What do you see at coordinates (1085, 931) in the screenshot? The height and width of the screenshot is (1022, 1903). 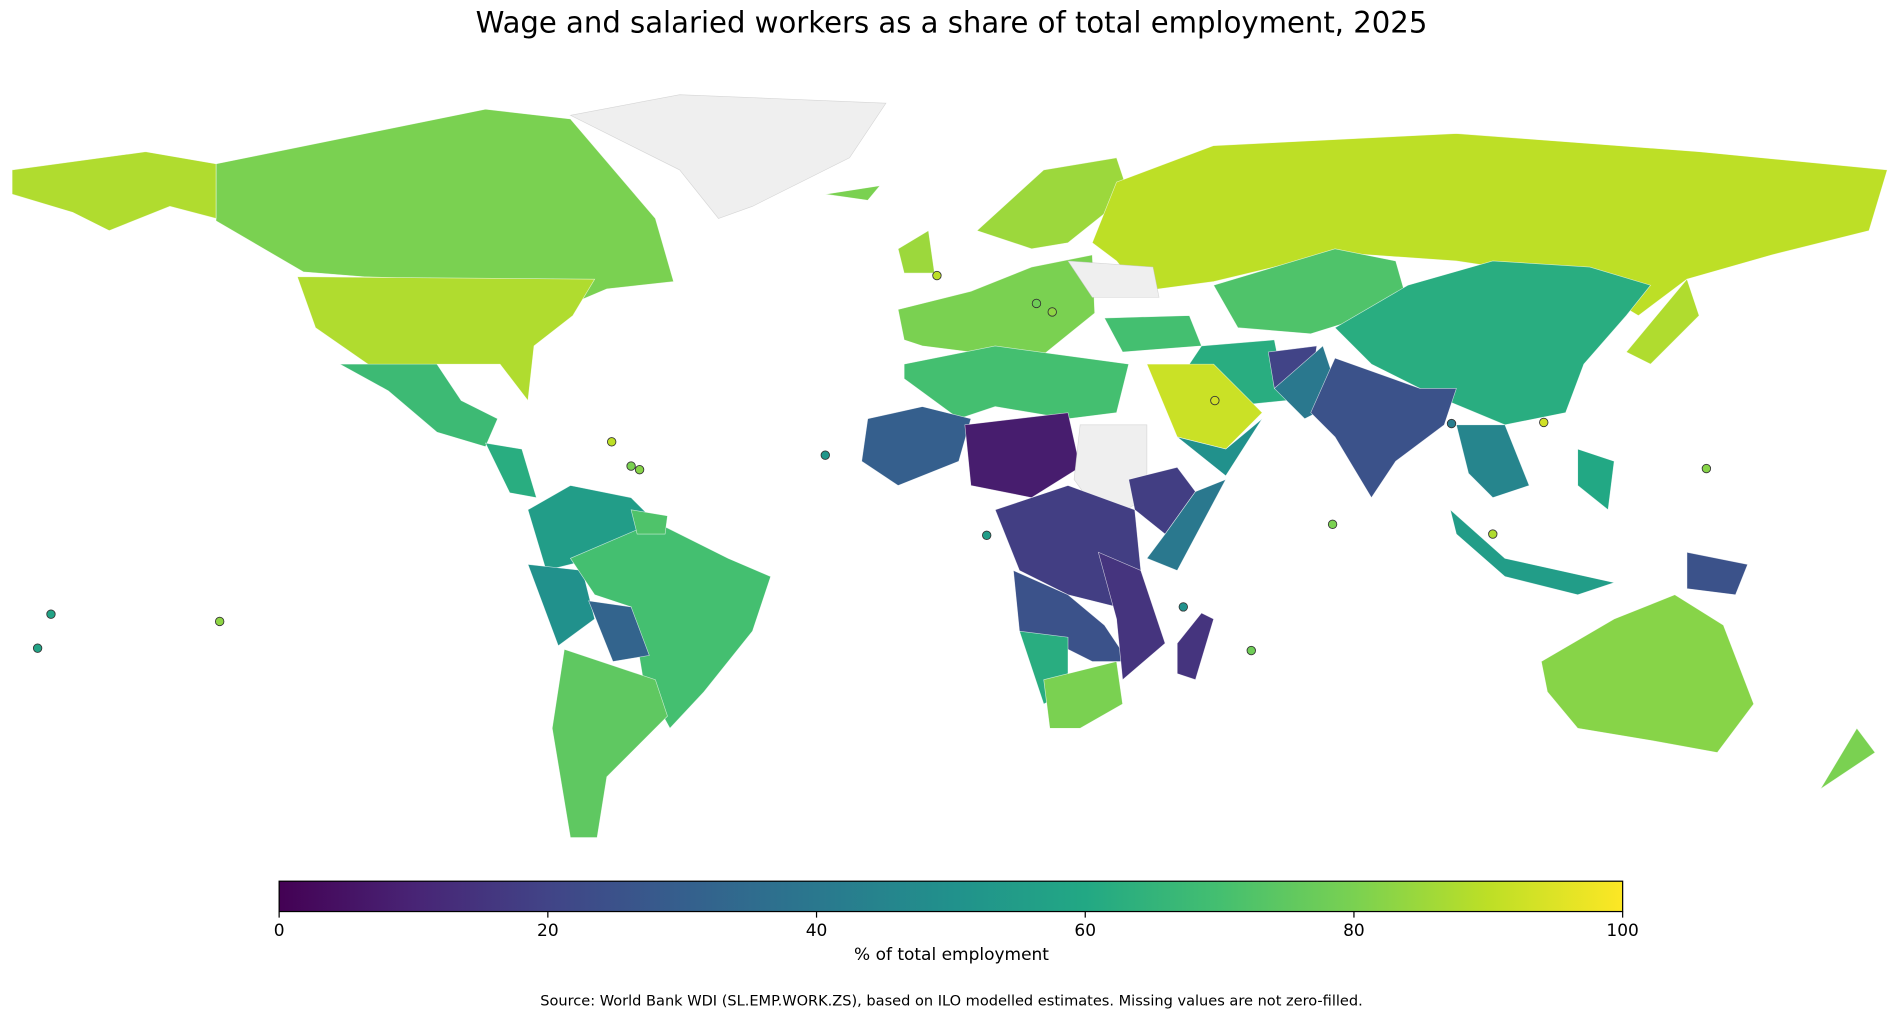 I see `colorbar-tick-label: 60` at bounding box center [1085, 931].